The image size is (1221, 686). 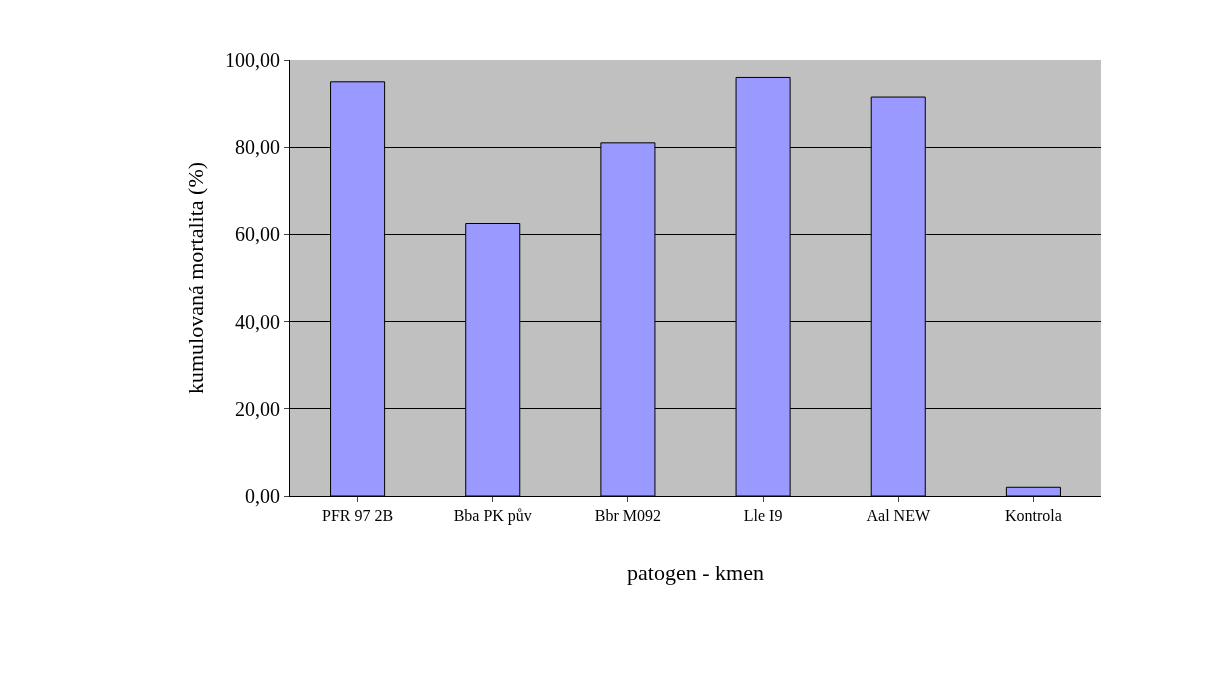 I want to click on y-tick-label: 40,00, so click(x=257, y=321).